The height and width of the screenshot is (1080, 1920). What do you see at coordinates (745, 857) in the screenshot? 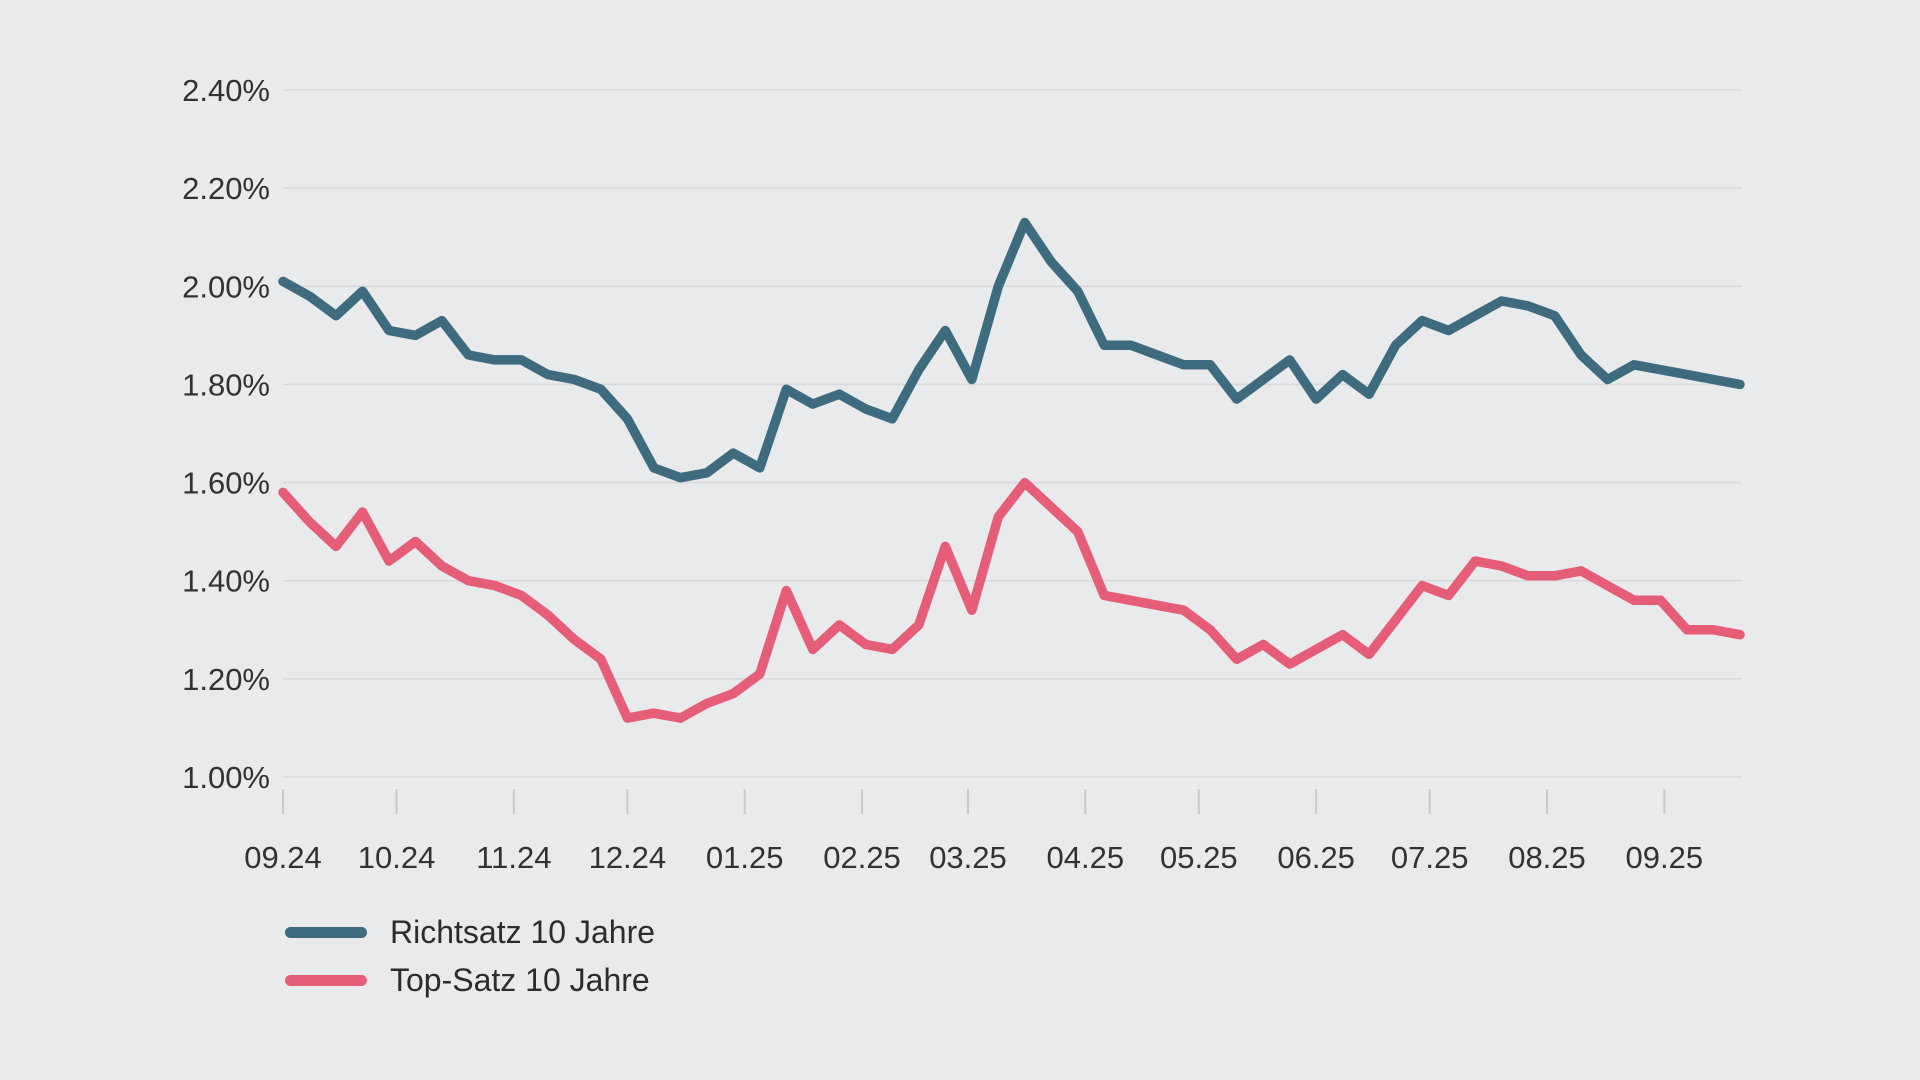
I see `x-tick-label: 01.25` at bounding box center [745, 857].